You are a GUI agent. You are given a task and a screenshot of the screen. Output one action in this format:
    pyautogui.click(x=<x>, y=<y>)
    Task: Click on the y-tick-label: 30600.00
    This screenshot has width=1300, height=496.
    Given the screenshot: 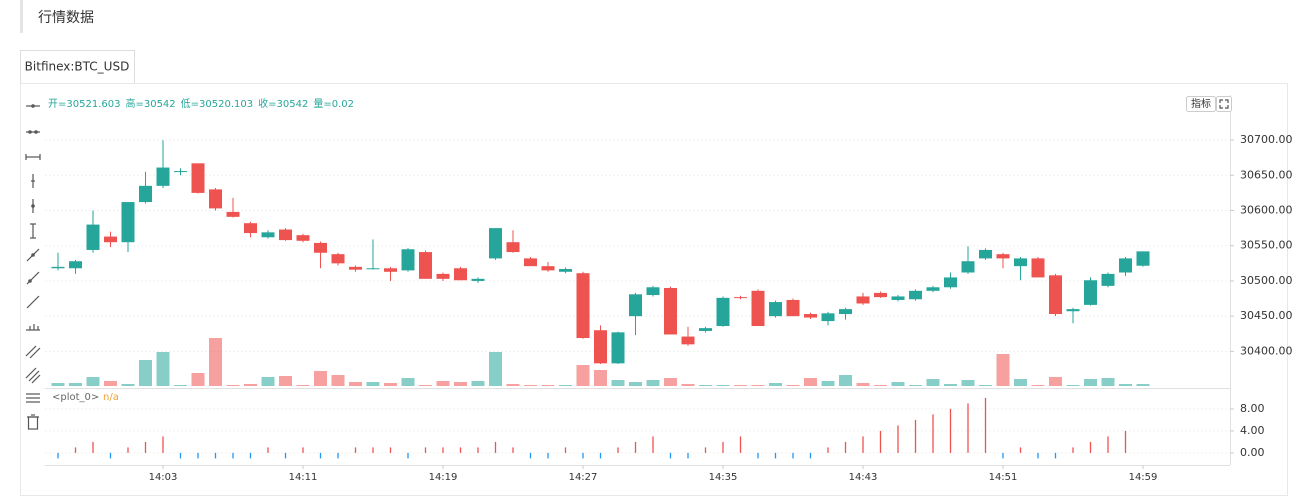 What is the action you would take?
    pyautogui.click(x=1266, y=210)
    